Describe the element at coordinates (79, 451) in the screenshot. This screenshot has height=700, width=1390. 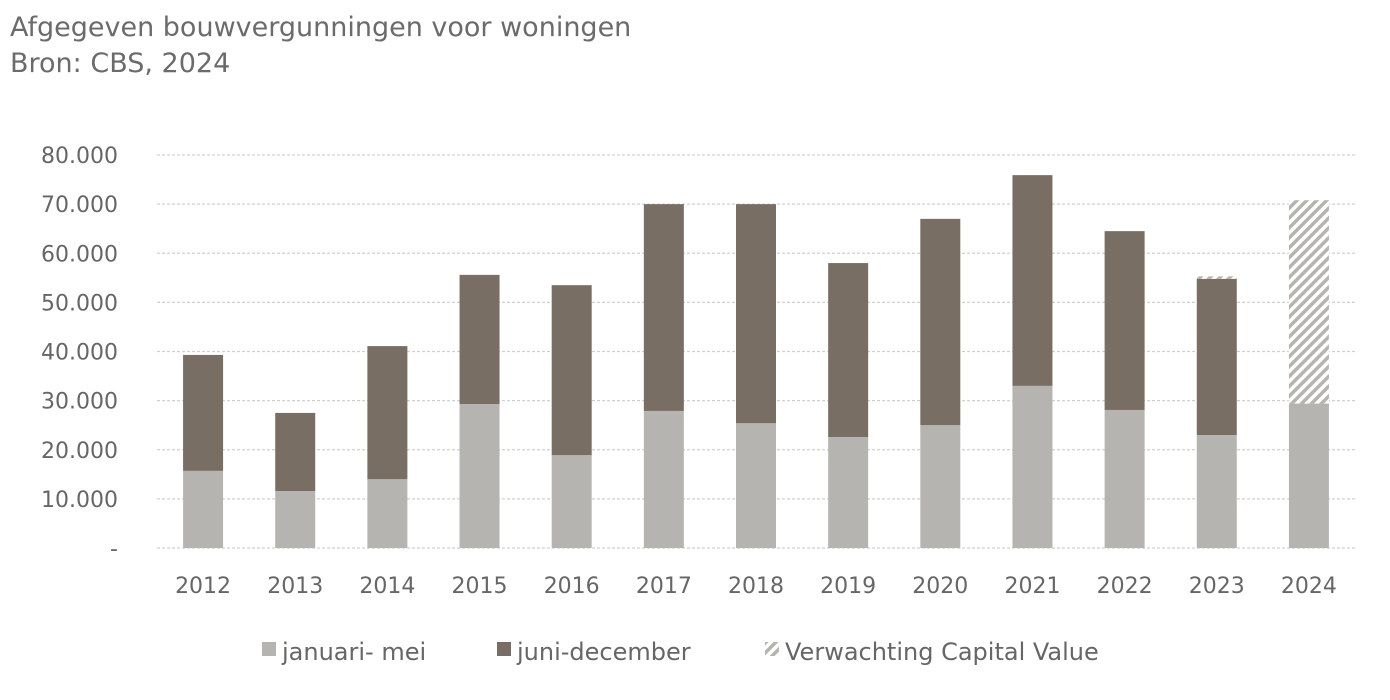
I see `y-tick-label: 20.000` at that location.